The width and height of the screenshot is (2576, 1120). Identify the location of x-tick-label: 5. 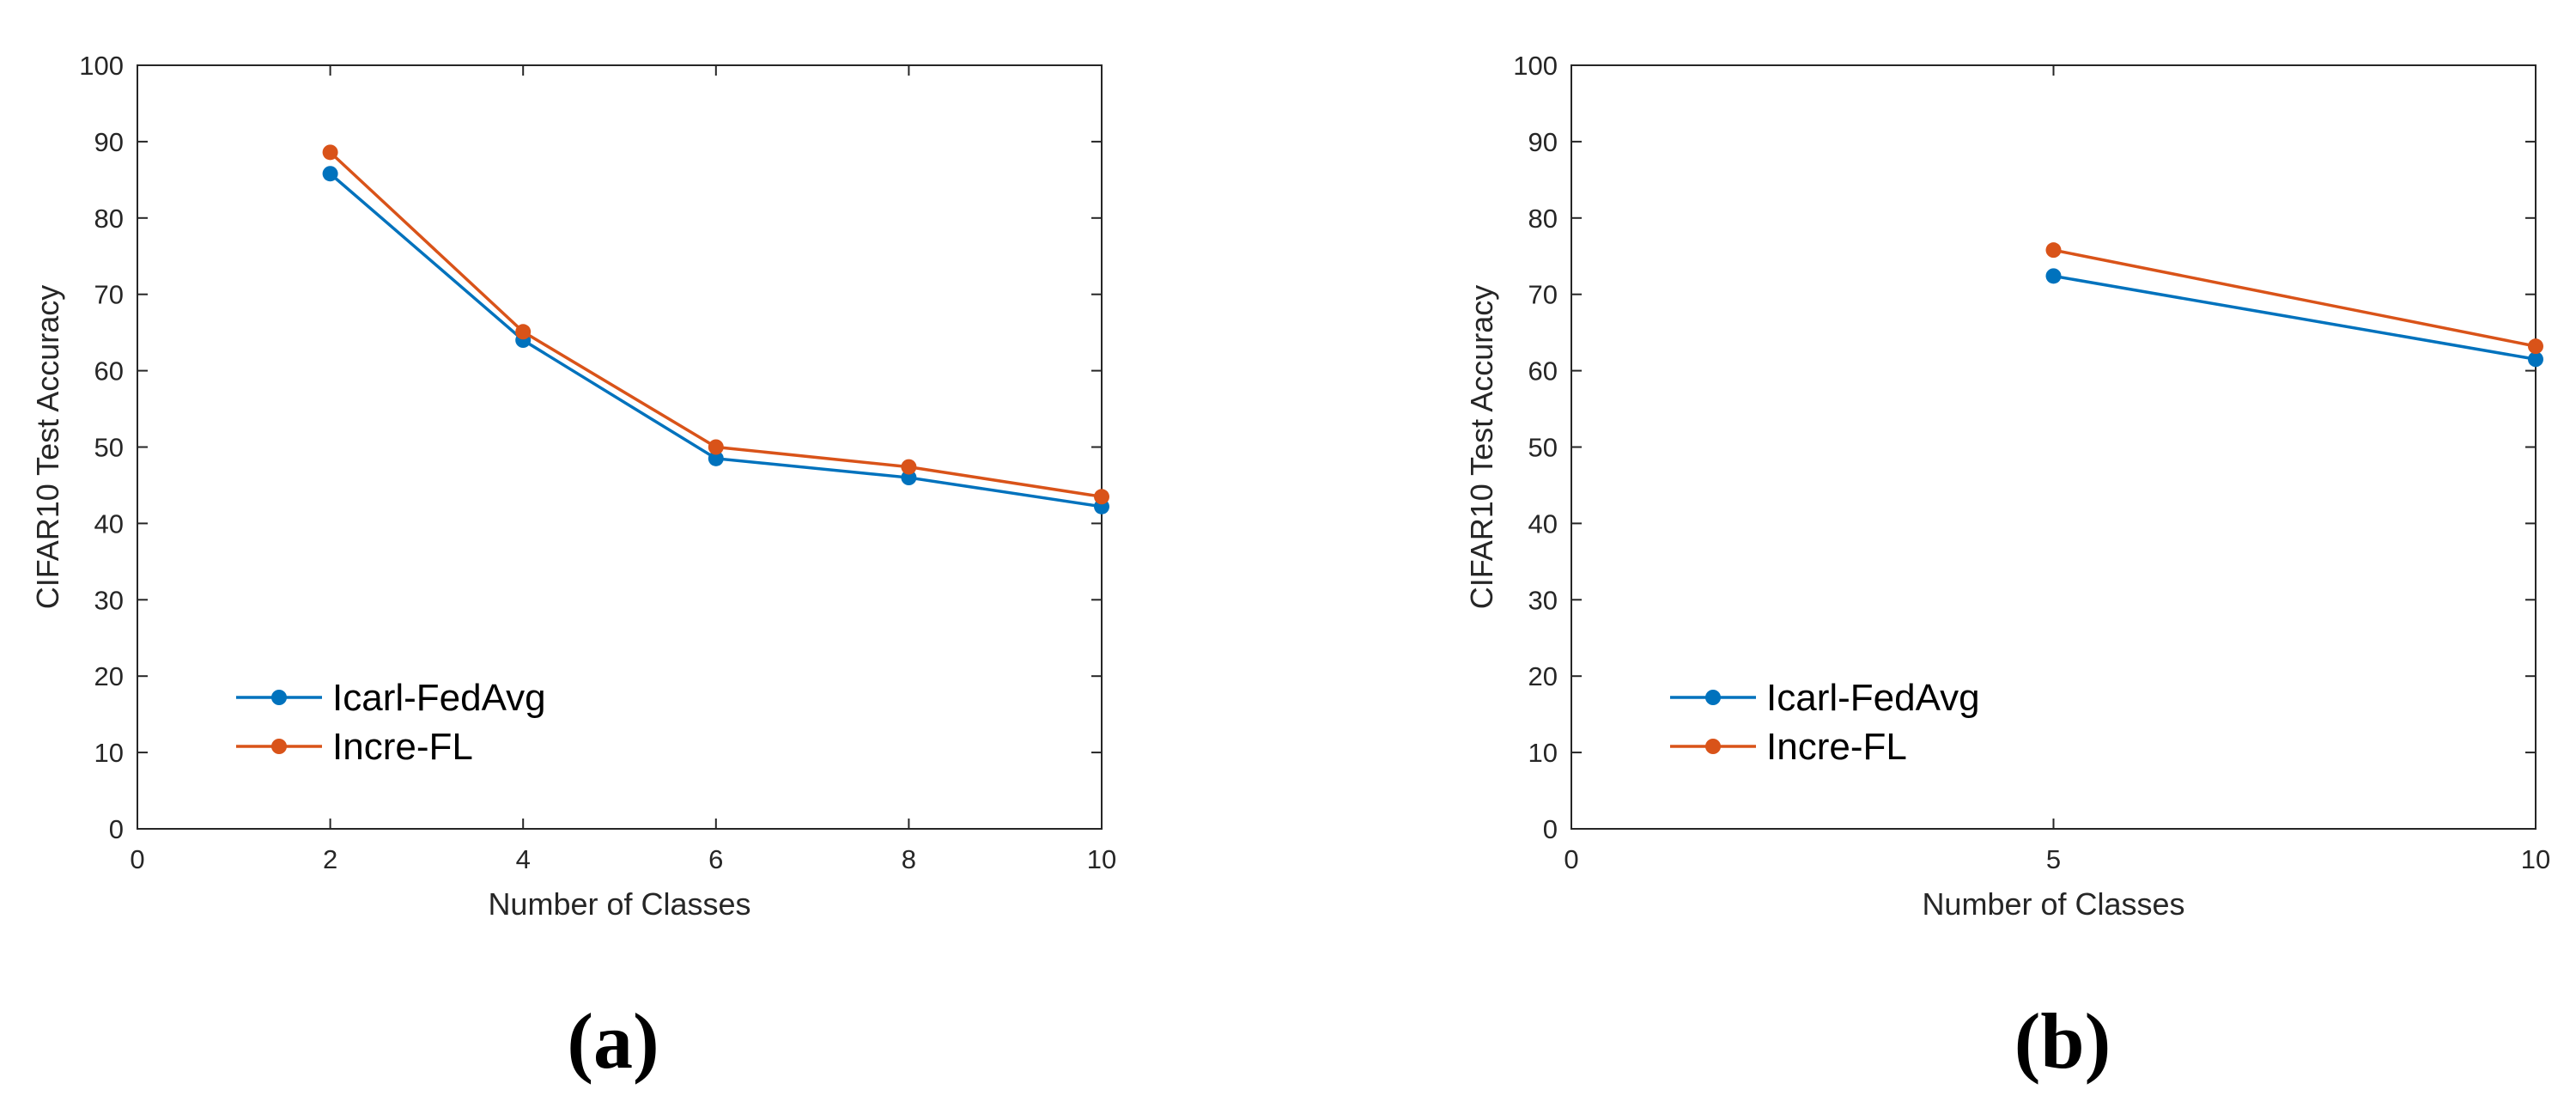
(2053, 859).